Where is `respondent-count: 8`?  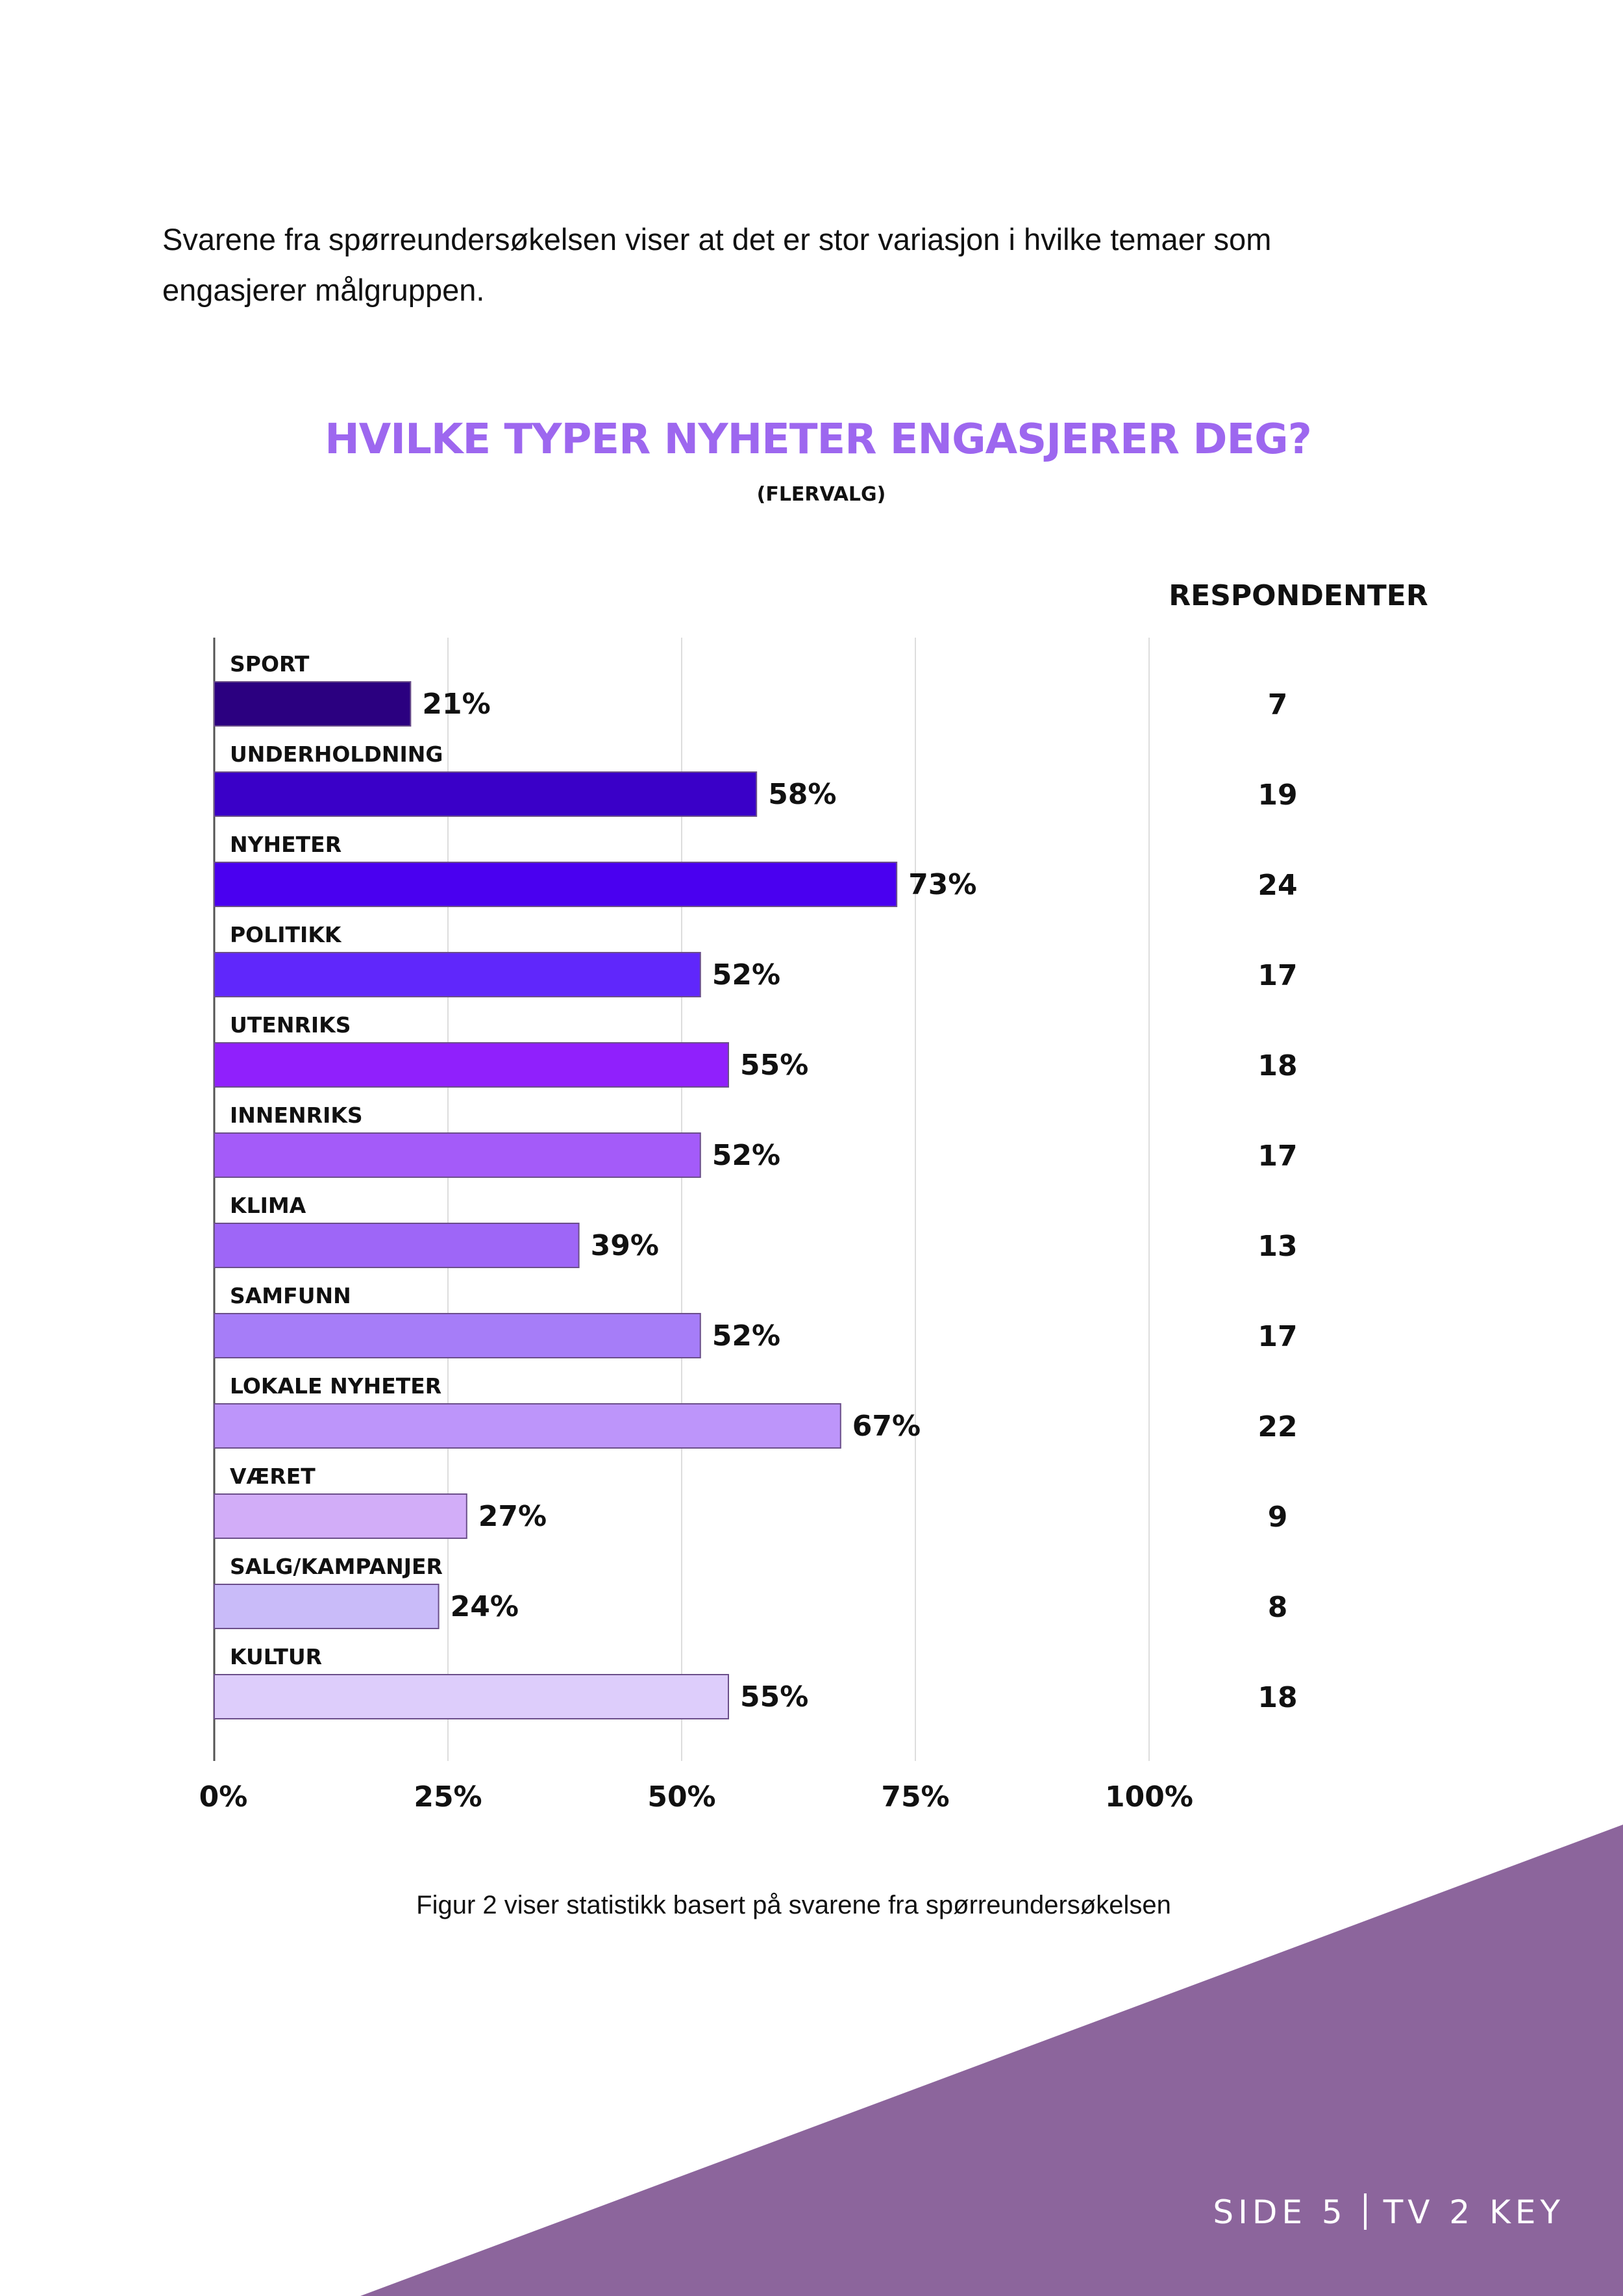 respondent-count: 8 is located at coordinates (1278, 1607).